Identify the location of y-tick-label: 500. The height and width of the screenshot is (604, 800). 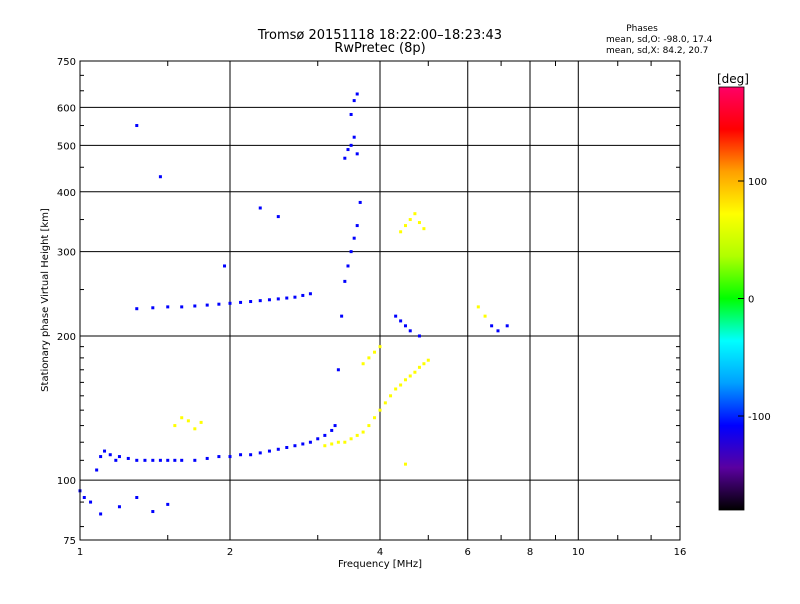
(66, 146).